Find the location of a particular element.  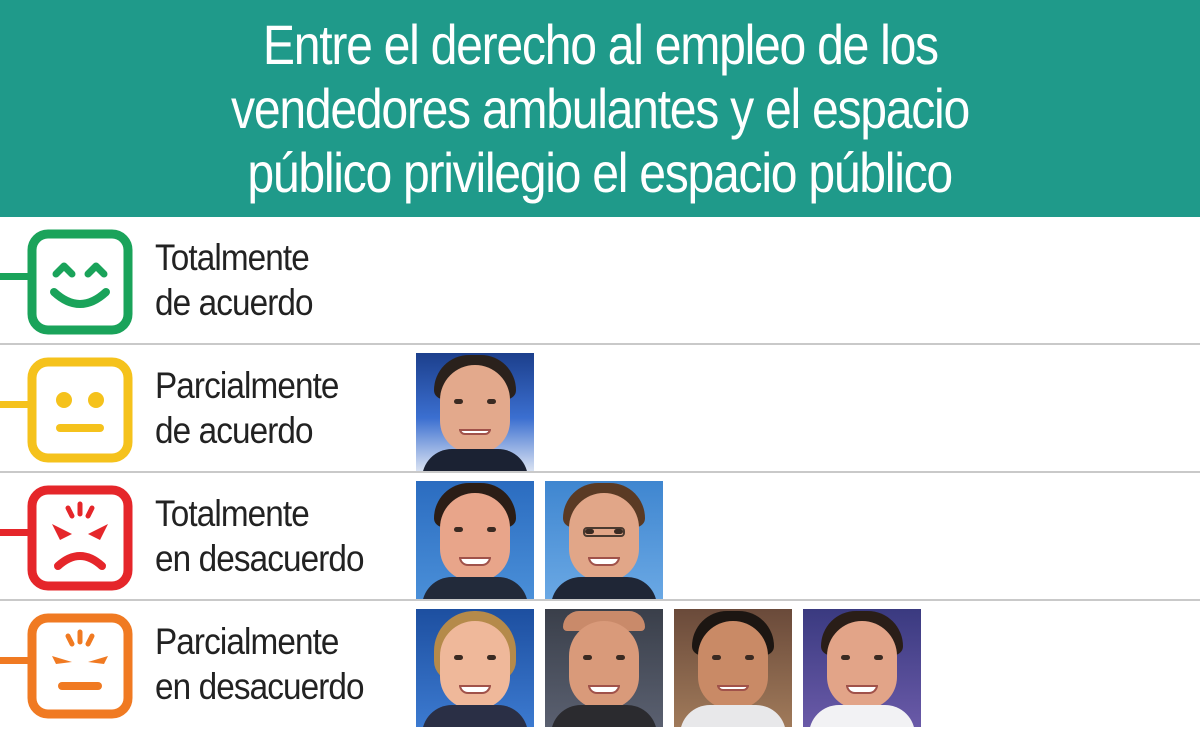

annoyed-face-icon is located at coordinates (80, 666).